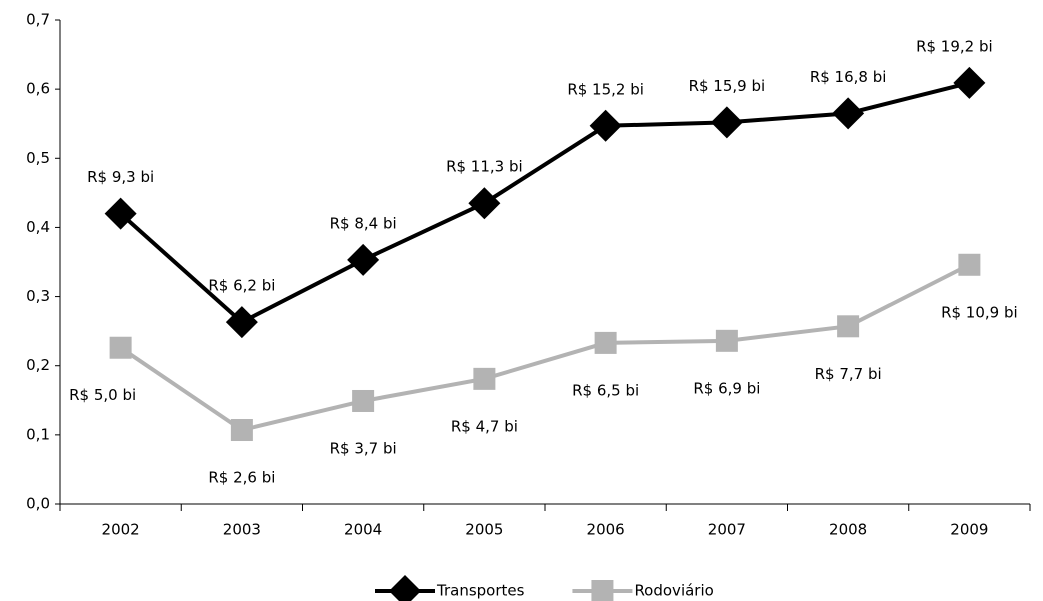 This screenshot has width=1043, height=601. Describe the element at coordinates (121, 530) in the screenshot. I see `x-tick-label: 2002` at that location.